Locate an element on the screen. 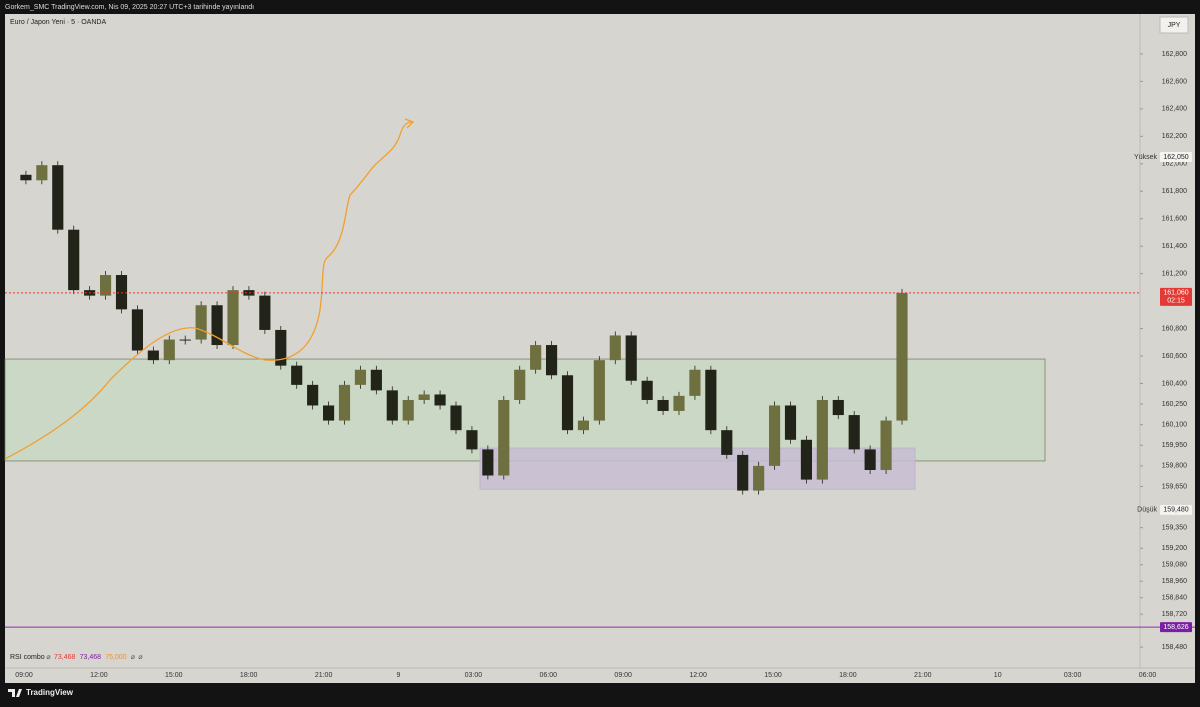  price-label: 162,000 is located at coordinates (1174, 164).